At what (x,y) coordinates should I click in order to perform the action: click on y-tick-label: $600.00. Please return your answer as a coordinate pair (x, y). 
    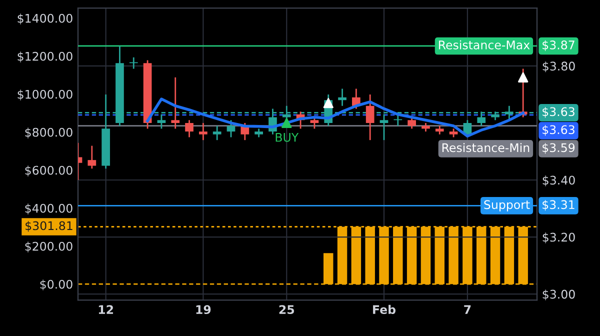
    Looking at the image, I should click on (48, 171).